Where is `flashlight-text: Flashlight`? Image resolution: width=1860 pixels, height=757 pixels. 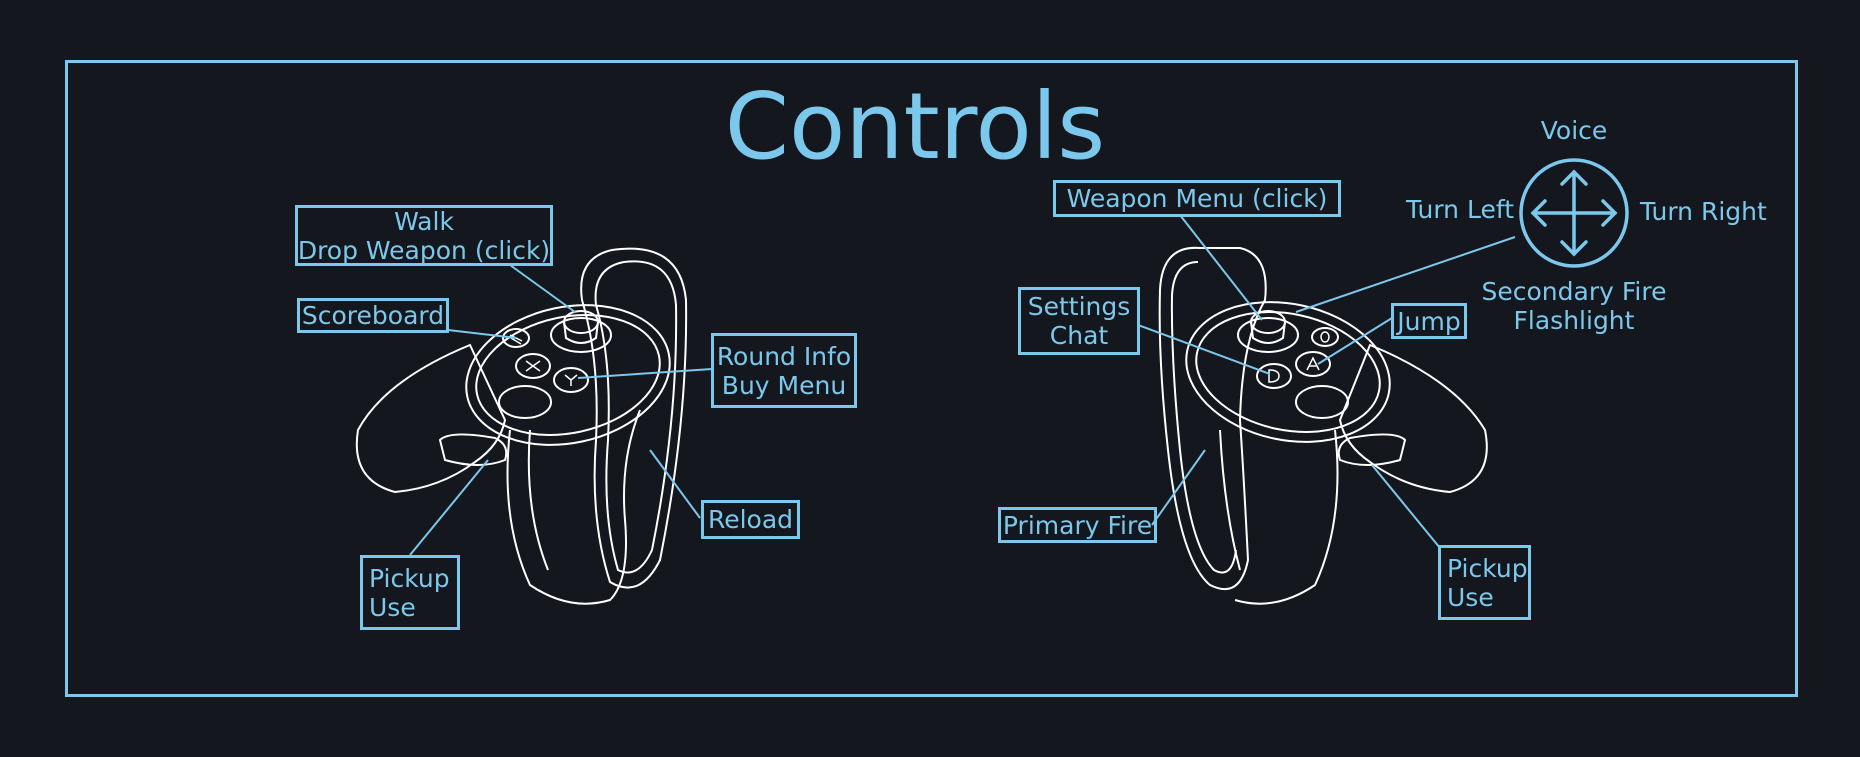
flashlight-text: Flashlight is located at coordinates (1574, 320).